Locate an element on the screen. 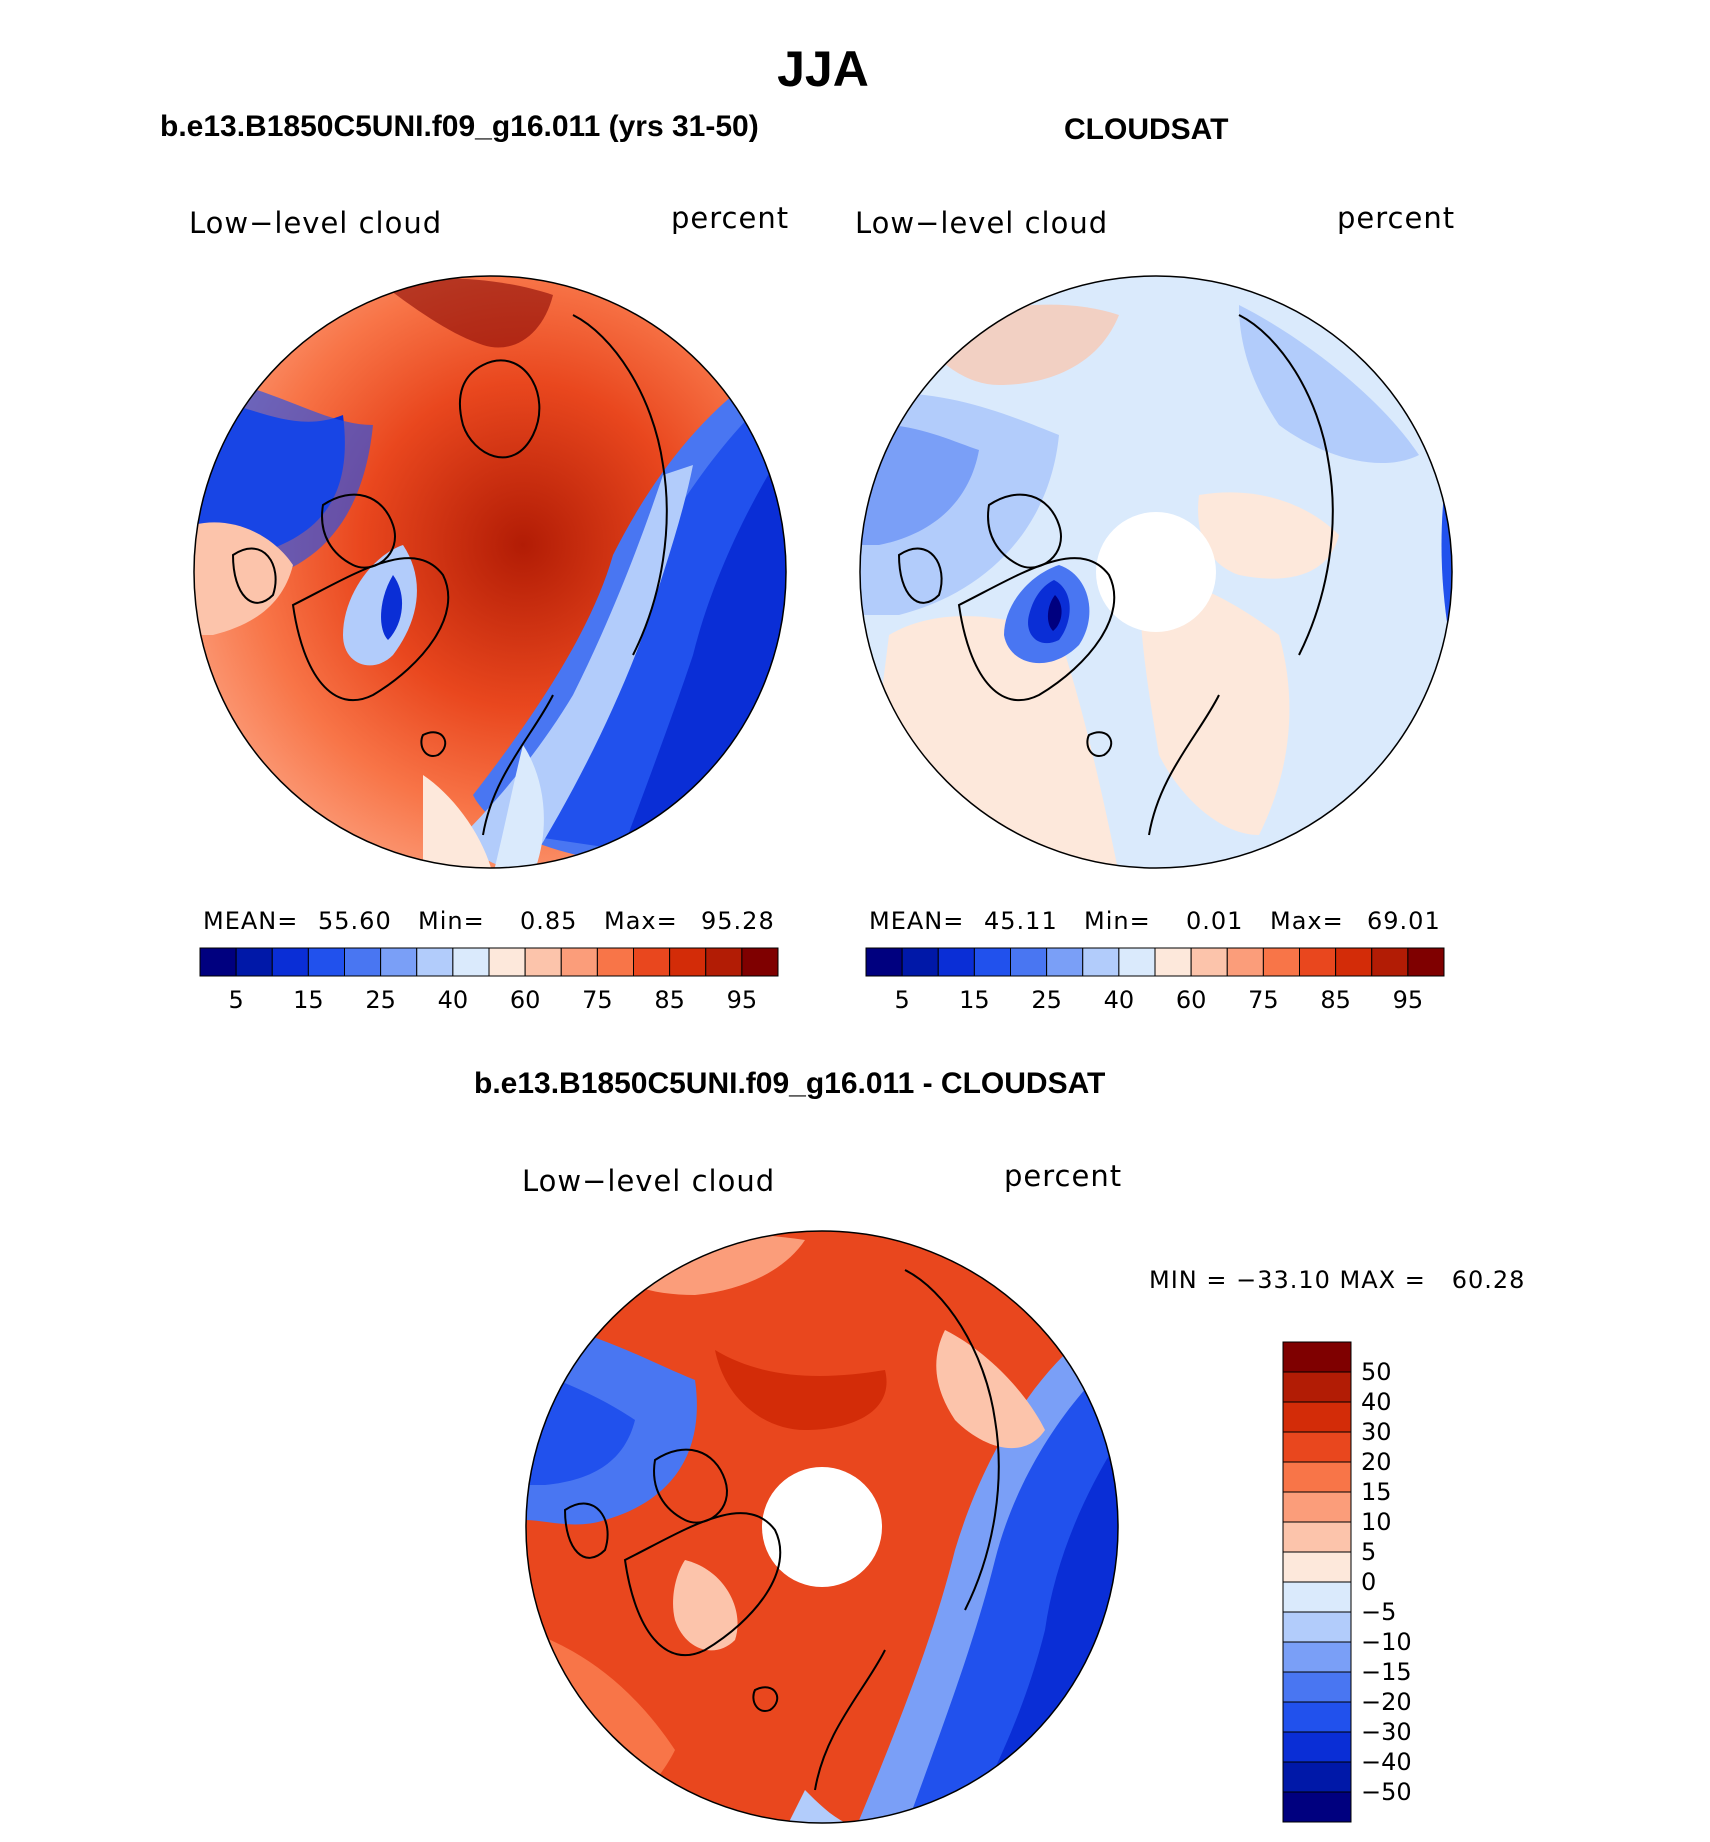 This screenshot has width=1710, height=1842. panel2-title: CLOUDSAT is located at coordinates (1146, 129).